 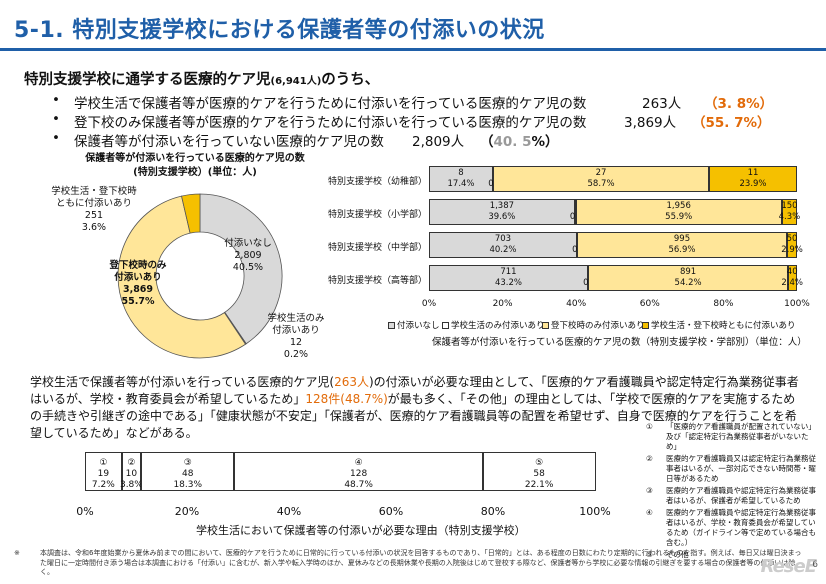 I want to click on reason-segment-label: ③ 48 18.3%, so click(x=188, y=474).